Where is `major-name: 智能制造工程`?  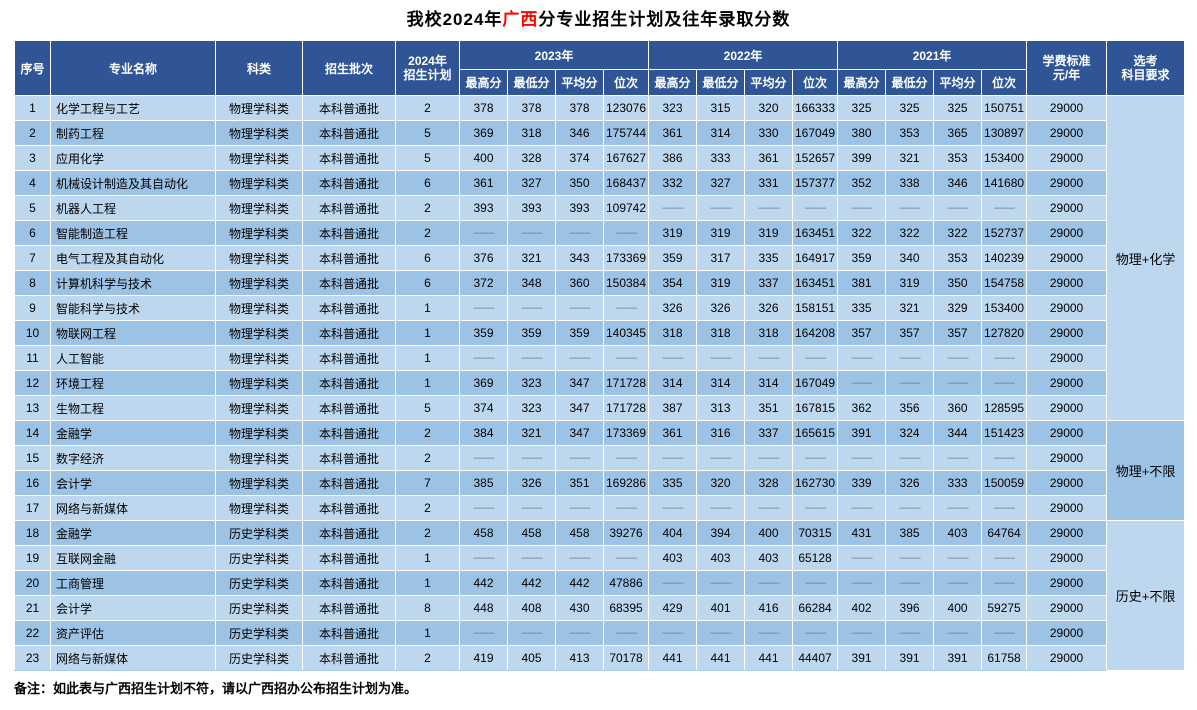 major-name: 智能制造工程 is located at coordinates (133, 233).